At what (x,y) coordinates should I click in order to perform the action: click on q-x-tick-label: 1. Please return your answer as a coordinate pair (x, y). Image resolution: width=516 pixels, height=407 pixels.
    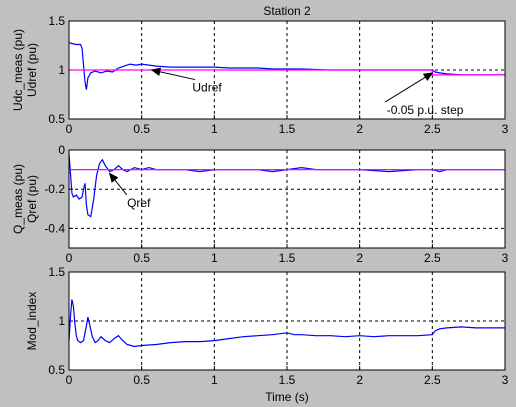
    Looking at the image, I should click on (214, 258).